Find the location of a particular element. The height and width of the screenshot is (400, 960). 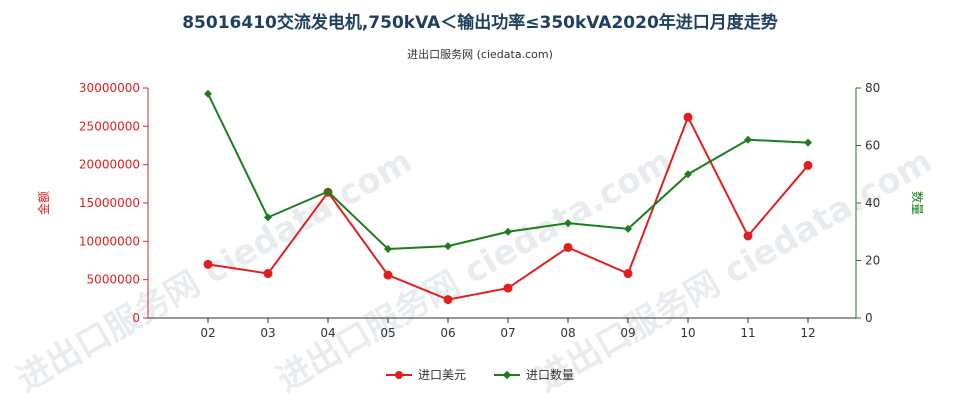

x-tick-label: 04 is located at coordinates (327, 333).